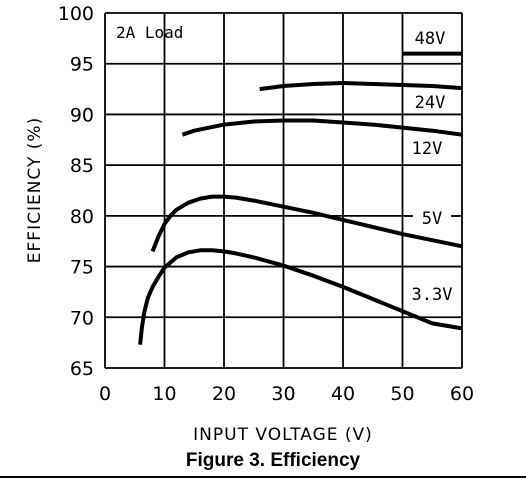 This screenshot has height=480, width=526. I want to click on series-label-bg-5V, so click(432, 218).